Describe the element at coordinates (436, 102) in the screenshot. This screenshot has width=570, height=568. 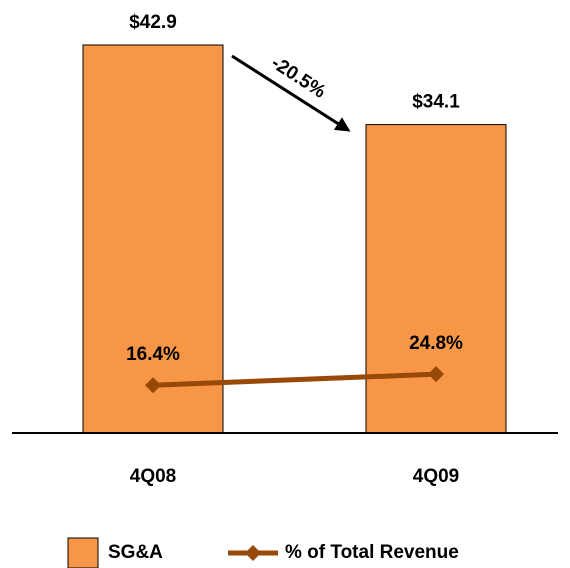
I see `bar-value-label: $34.1` at that location.